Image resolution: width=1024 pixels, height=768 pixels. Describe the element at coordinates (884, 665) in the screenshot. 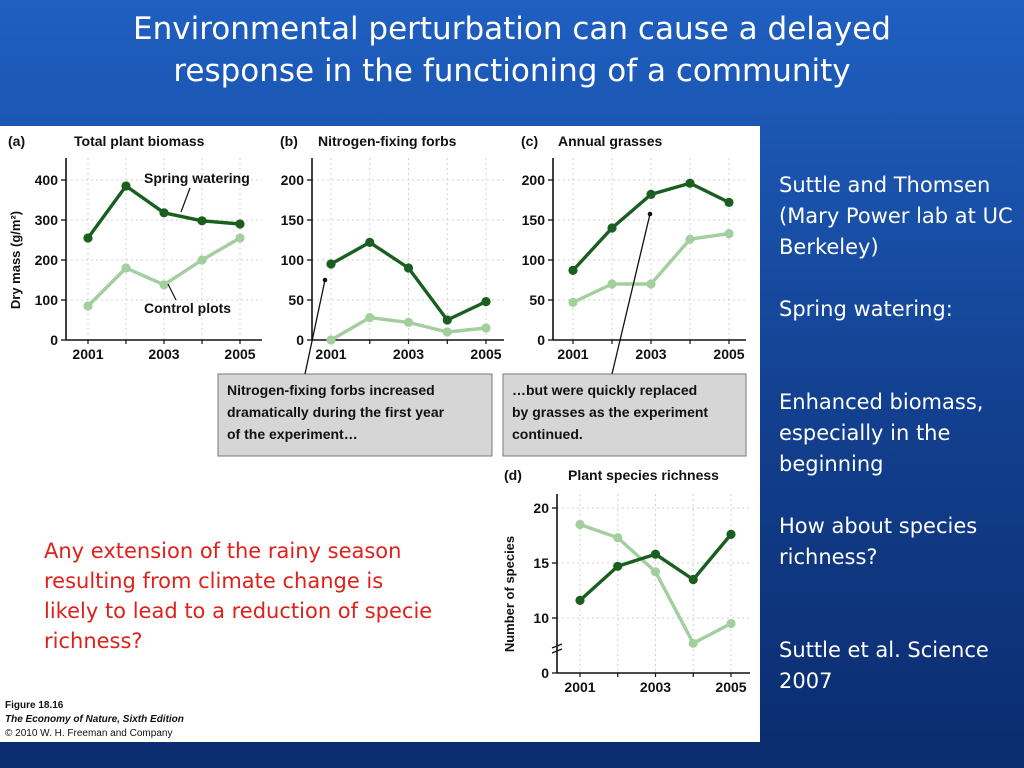

I see `note-citation: Suttle et al. Science 2007` at that location.